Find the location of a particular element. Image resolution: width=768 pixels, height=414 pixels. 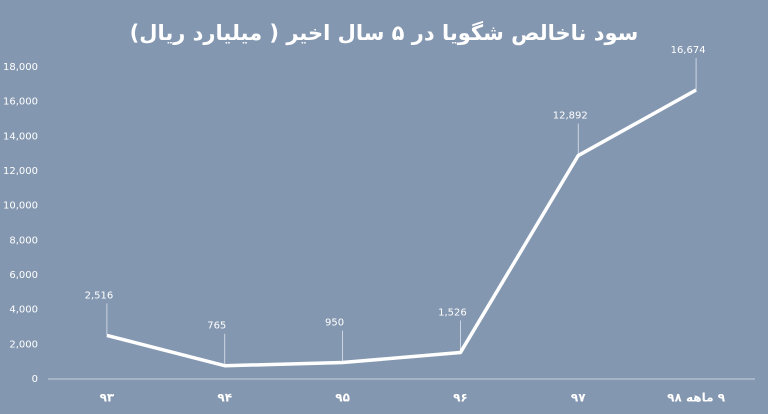

data-label: 1,526 is located at coordinates (452, 313).